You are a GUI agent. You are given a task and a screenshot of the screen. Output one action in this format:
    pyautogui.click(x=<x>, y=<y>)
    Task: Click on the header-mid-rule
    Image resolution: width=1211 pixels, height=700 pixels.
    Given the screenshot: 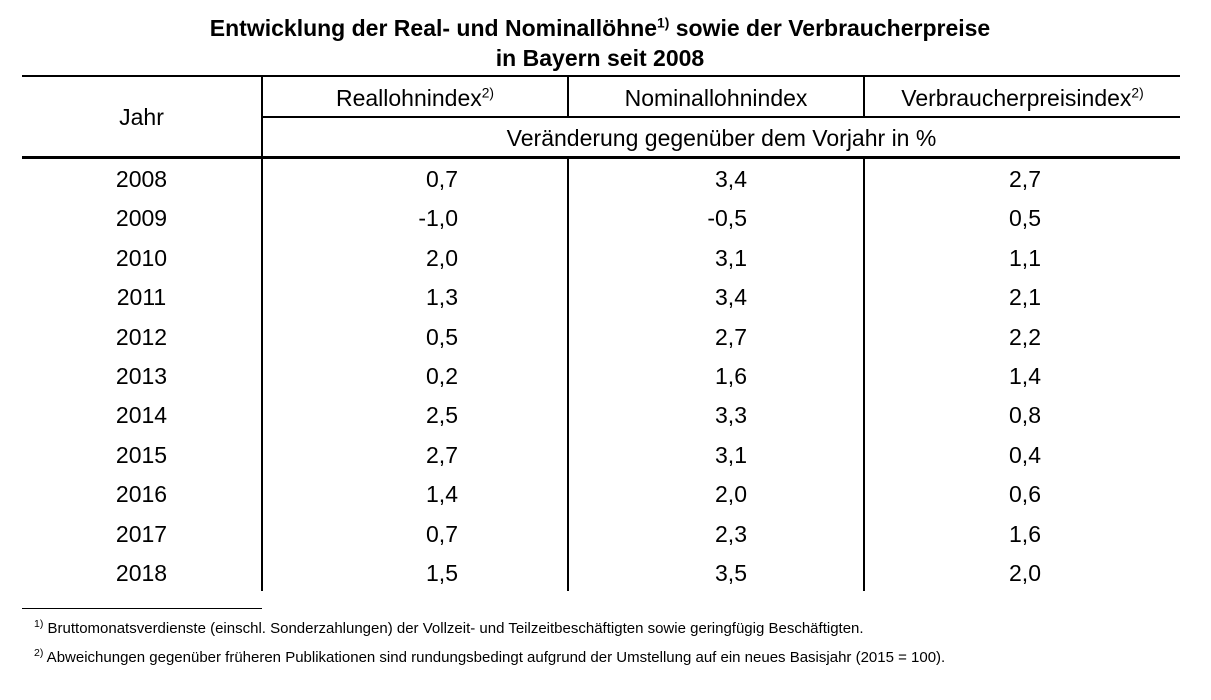 What is the action you would take?
    pyautogui.click(x=721, y=117)
    